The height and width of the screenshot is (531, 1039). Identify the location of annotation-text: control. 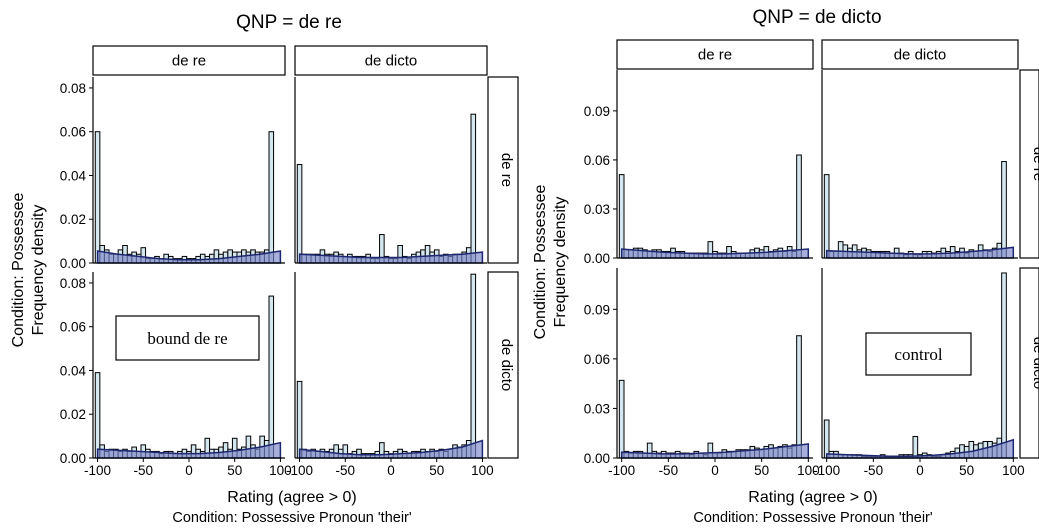
(918, 354).